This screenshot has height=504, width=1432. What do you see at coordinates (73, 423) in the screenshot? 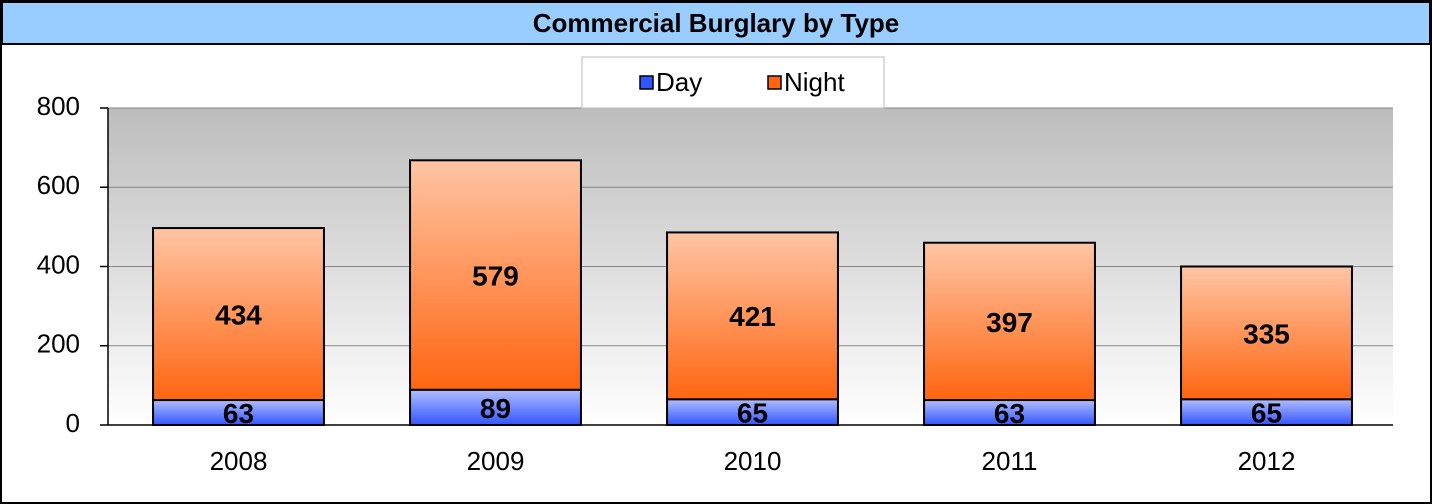
I see `y-tick-label: 0` at bounding box center [73, 423].